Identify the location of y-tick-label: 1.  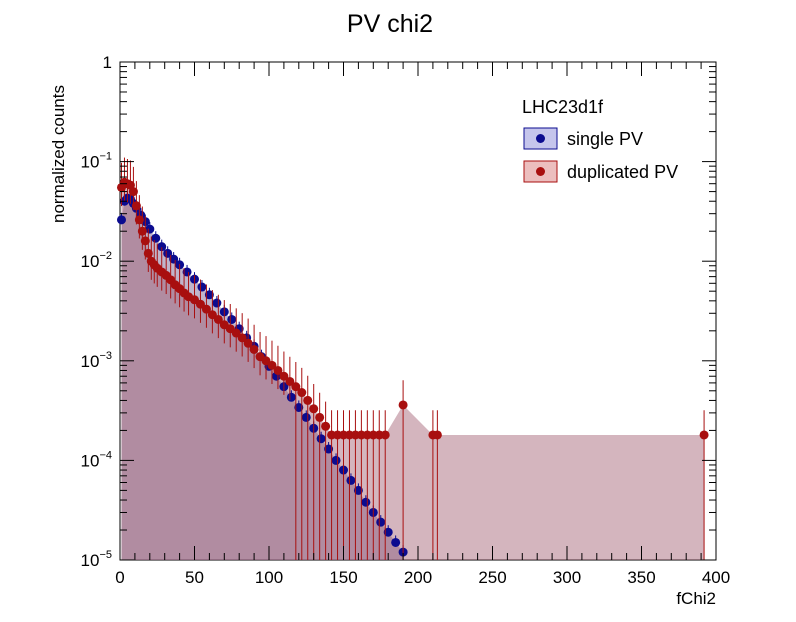
(107, 62).